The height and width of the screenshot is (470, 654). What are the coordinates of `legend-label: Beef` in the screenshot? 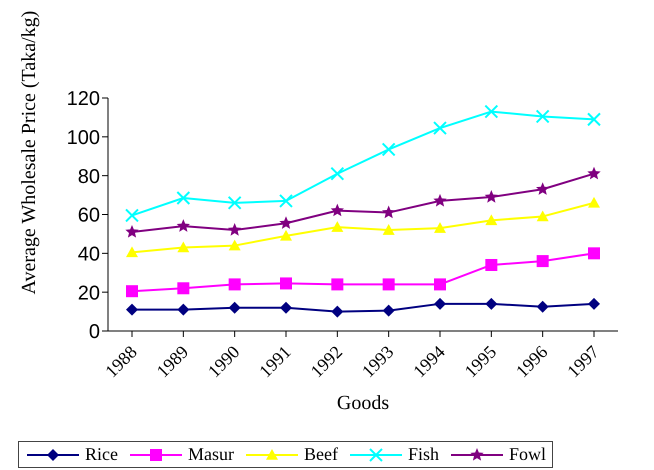 It's located at (320, 454).